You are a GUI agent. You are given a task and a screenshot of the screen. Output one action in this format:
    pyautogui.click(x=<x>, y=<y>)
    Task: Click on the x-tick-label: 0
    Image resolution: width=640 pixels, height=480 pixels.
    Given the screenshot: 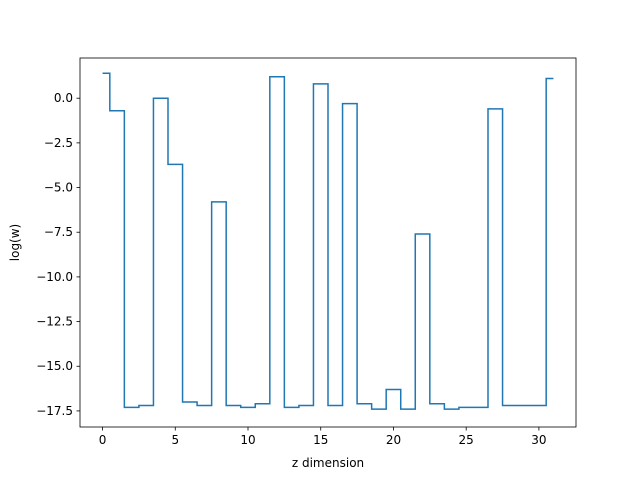 What is the action you would take?
    pyautogui.click(x=103, y=440)
    